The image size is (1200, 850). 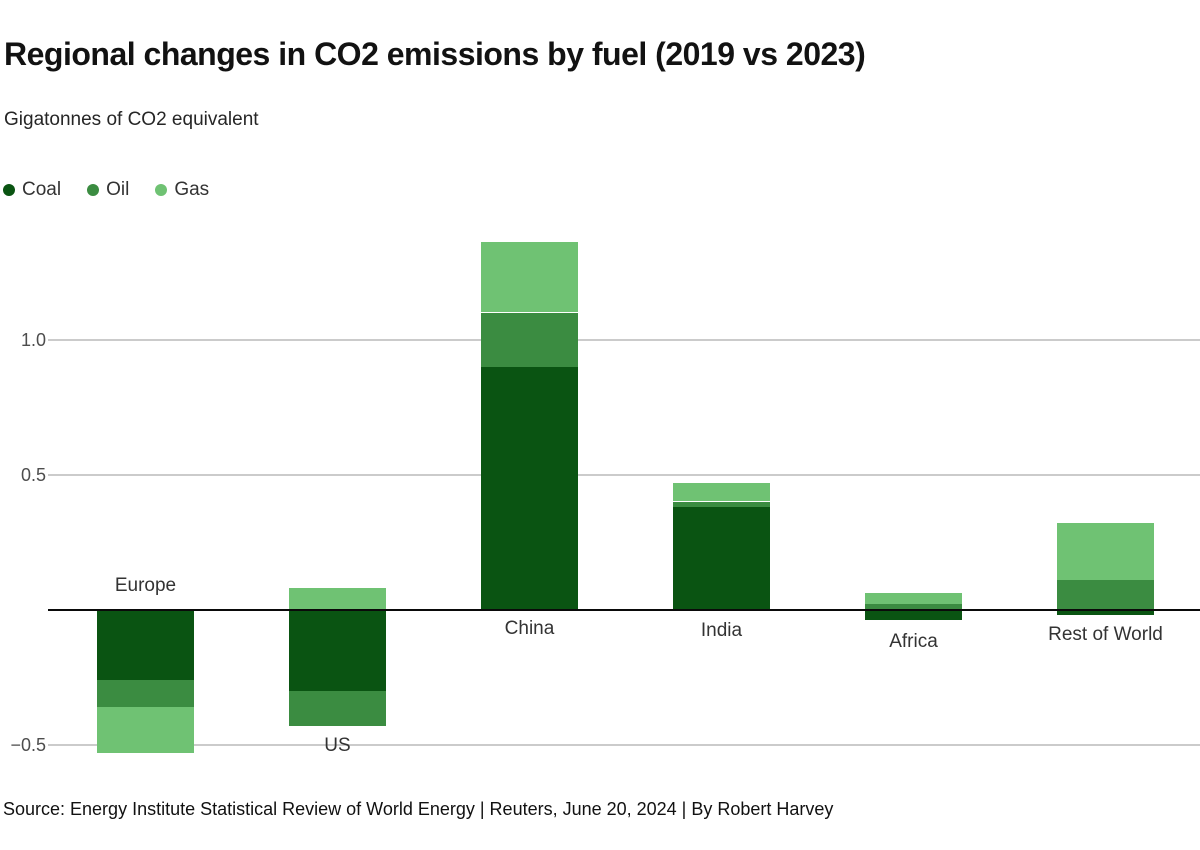 What do you see at coordinates (624, 744) in the screenshot?
I see `gridline-y-−0.5` at bounding box center [624, 744].